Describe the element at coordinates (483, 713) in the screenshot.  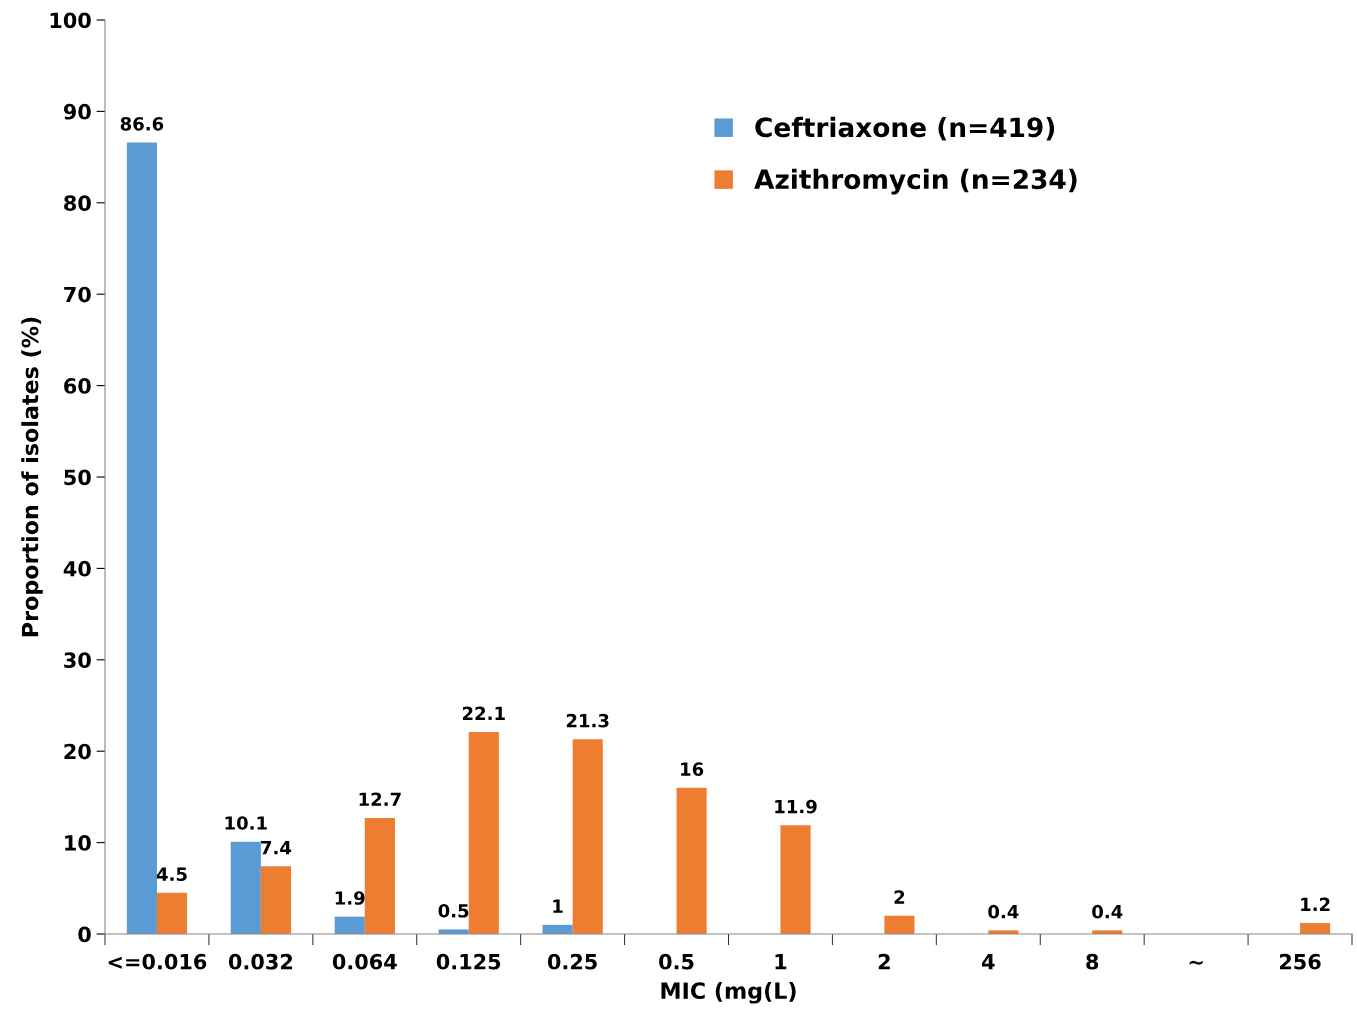
I see `data-label: 22.1` at that location.